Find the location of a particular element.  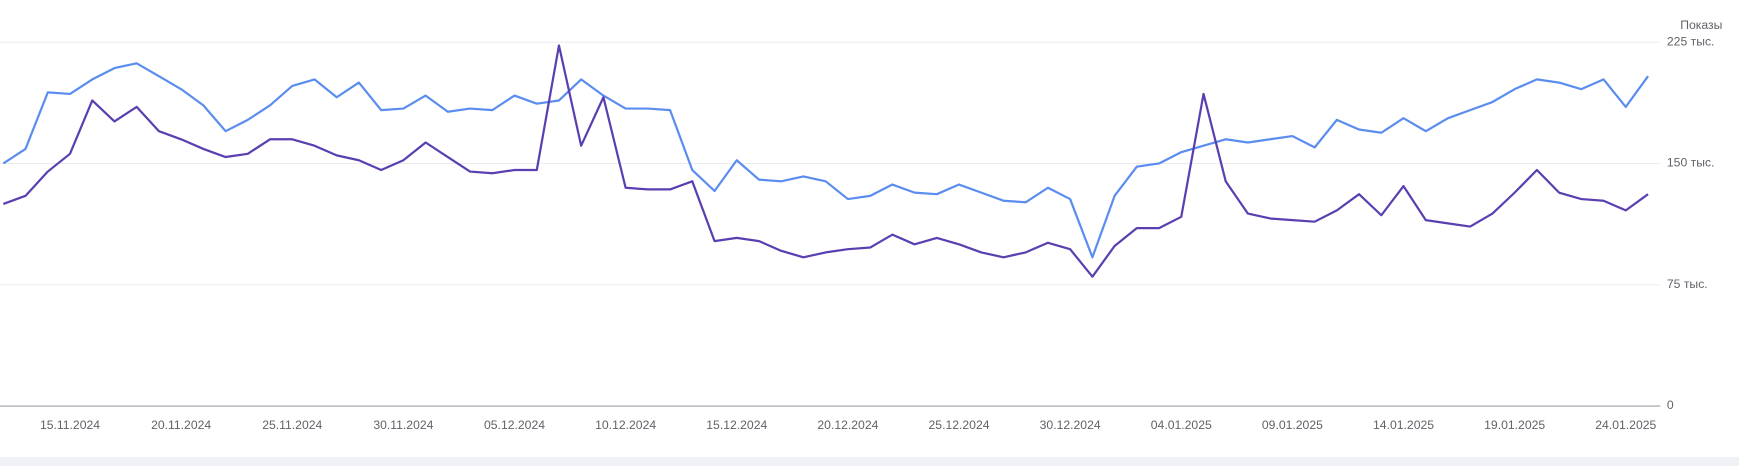

x-tick-label: 05.12.2024 is located at coordinates (514, 425).